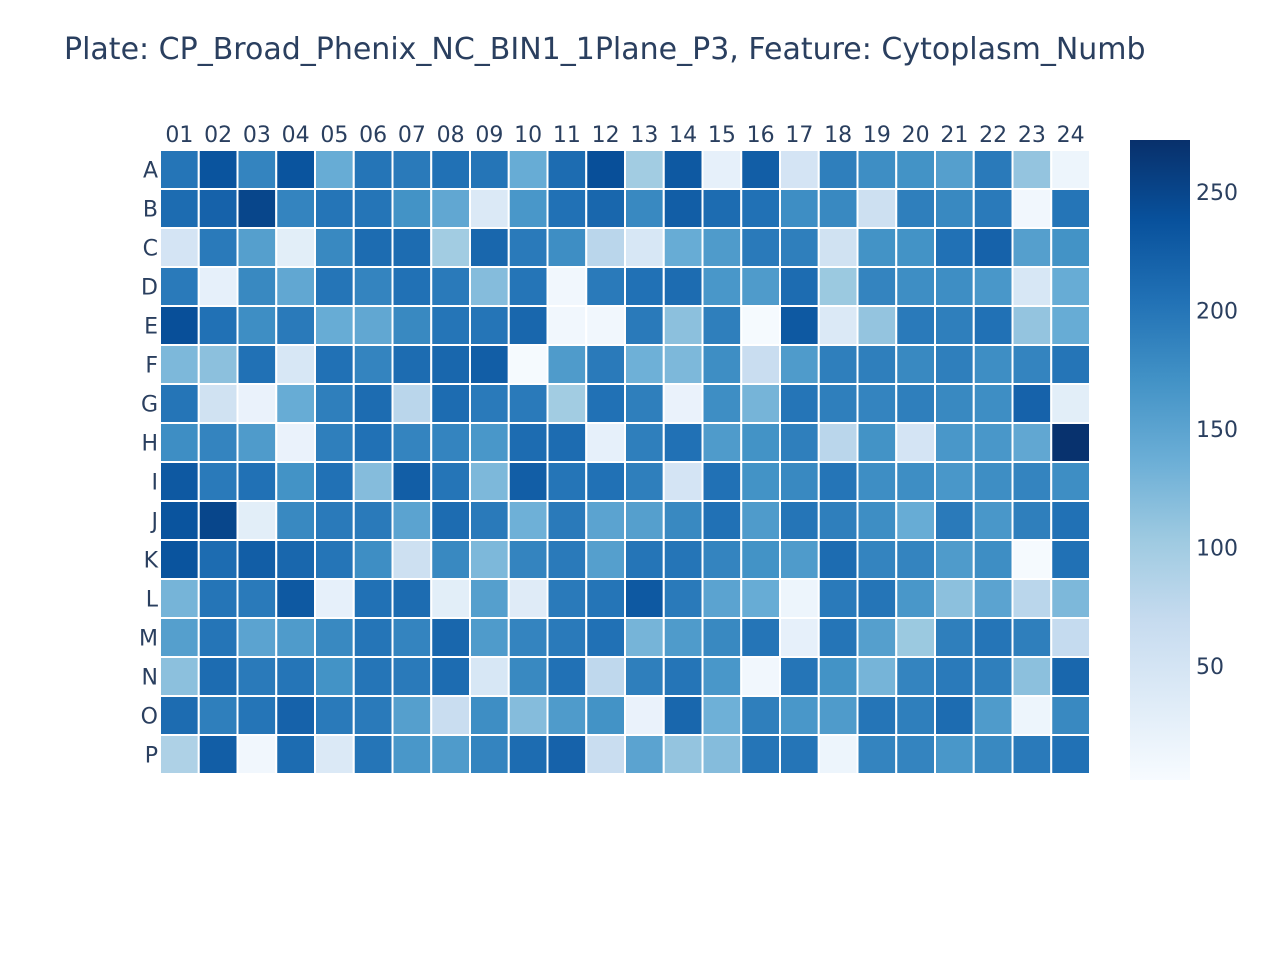 Image resolution: width=1280 pixels, height=960 pixels. Describe the element at coordinates (760, 208) in the screenshot. I see `heatmap-cell-B16` at that location.